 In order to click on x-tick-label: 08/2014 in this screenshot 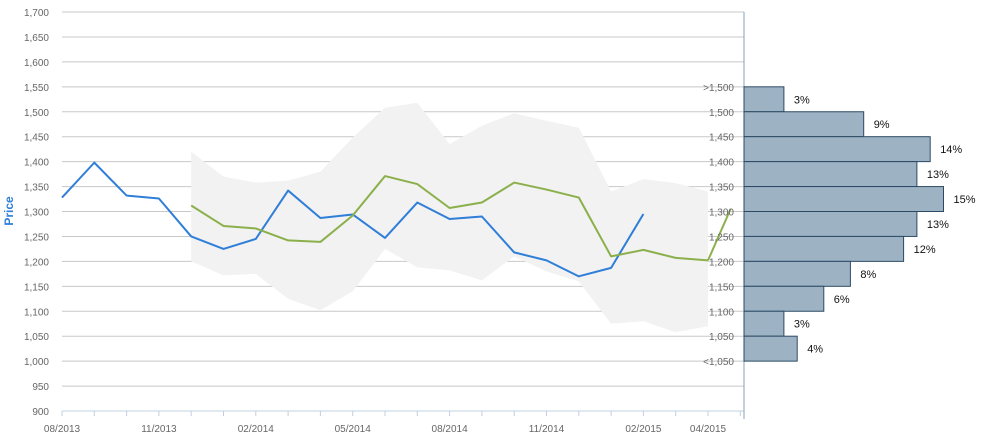, I will do `click(450, 429)`.